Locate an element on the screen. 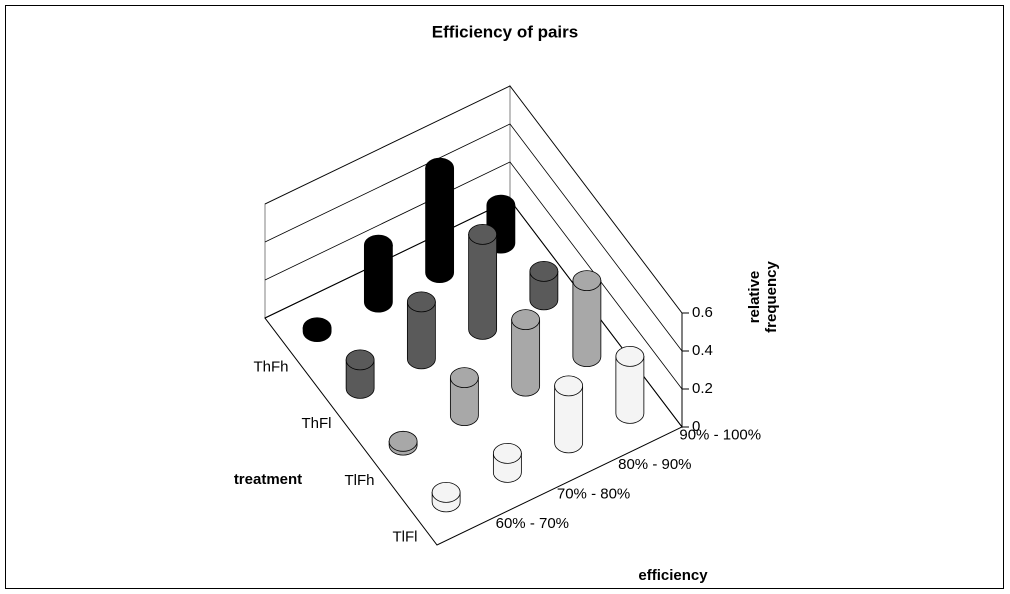 The height and width of the screenshot is (594, 1010). y-tick-label: 0 is located at coordinates (696, 426).